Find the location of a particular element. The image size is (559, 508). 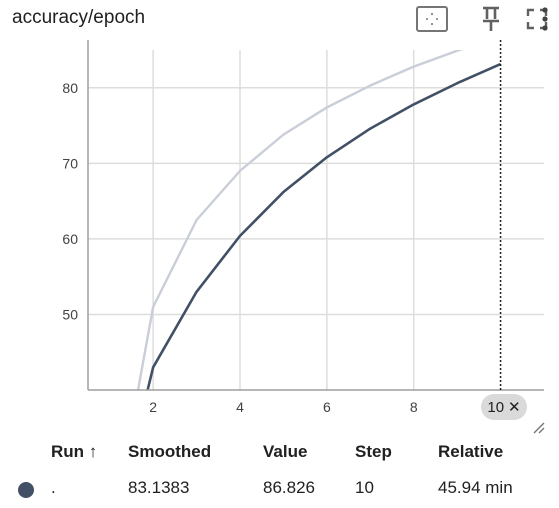

cell-value: 86.826 is located at coordinates (289, 487).